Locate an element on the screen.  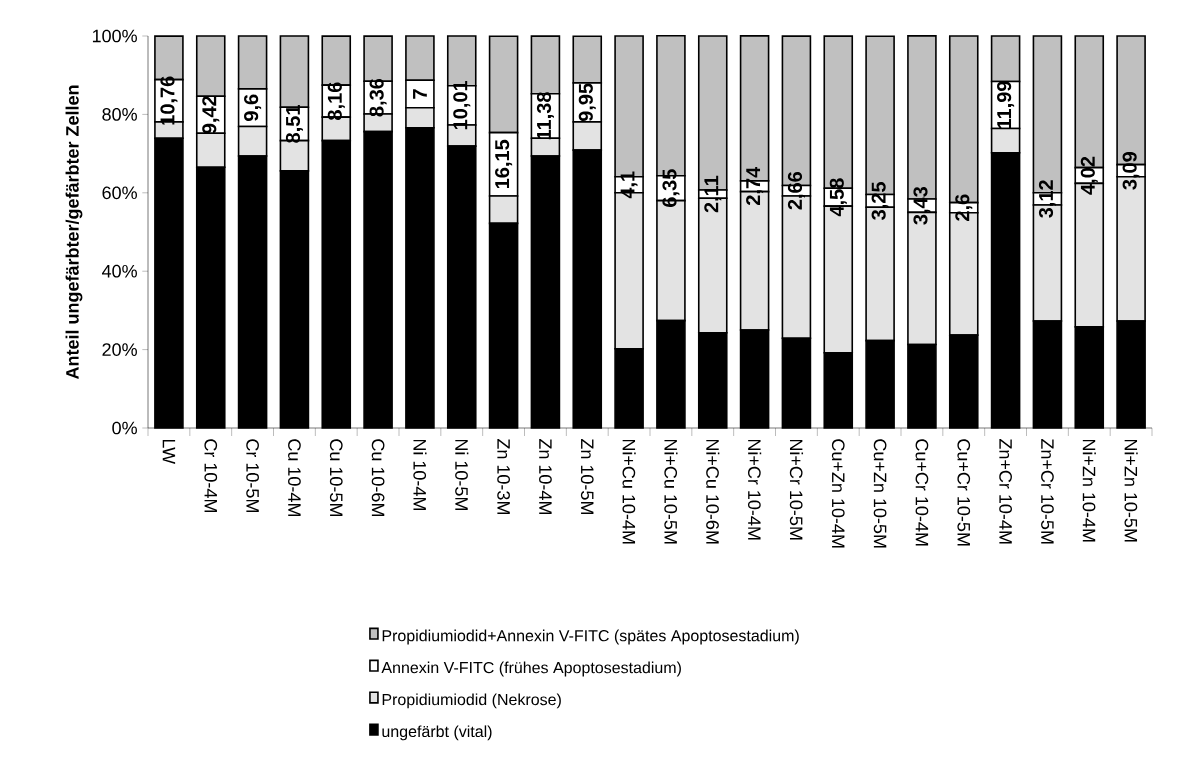
data-label: 9,6 is located at coordinates (253, 107).